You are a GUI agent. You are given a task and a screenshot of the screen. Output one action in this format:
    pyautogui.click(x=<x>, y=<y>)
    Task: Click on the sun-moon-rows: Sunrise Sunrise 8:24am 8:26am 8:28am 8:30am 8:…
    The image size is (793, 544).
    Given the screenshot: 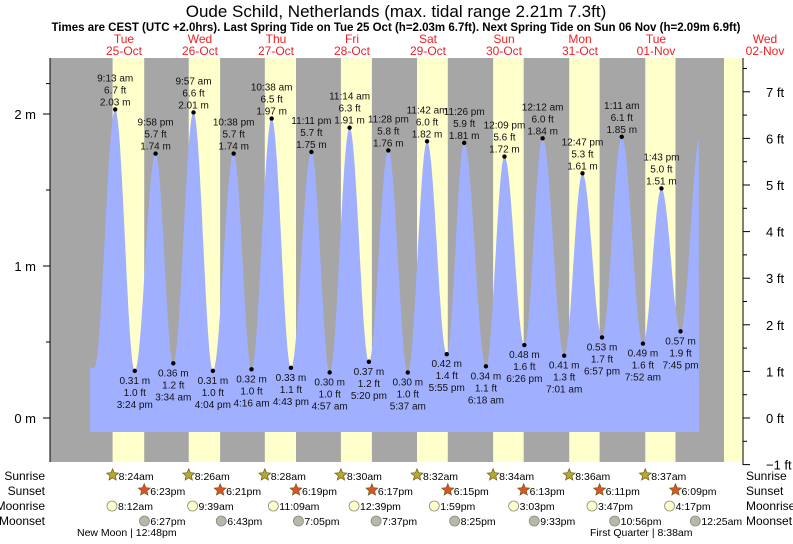 What is the action you would take?
    pyautogui.click(x=396, y=497)
    